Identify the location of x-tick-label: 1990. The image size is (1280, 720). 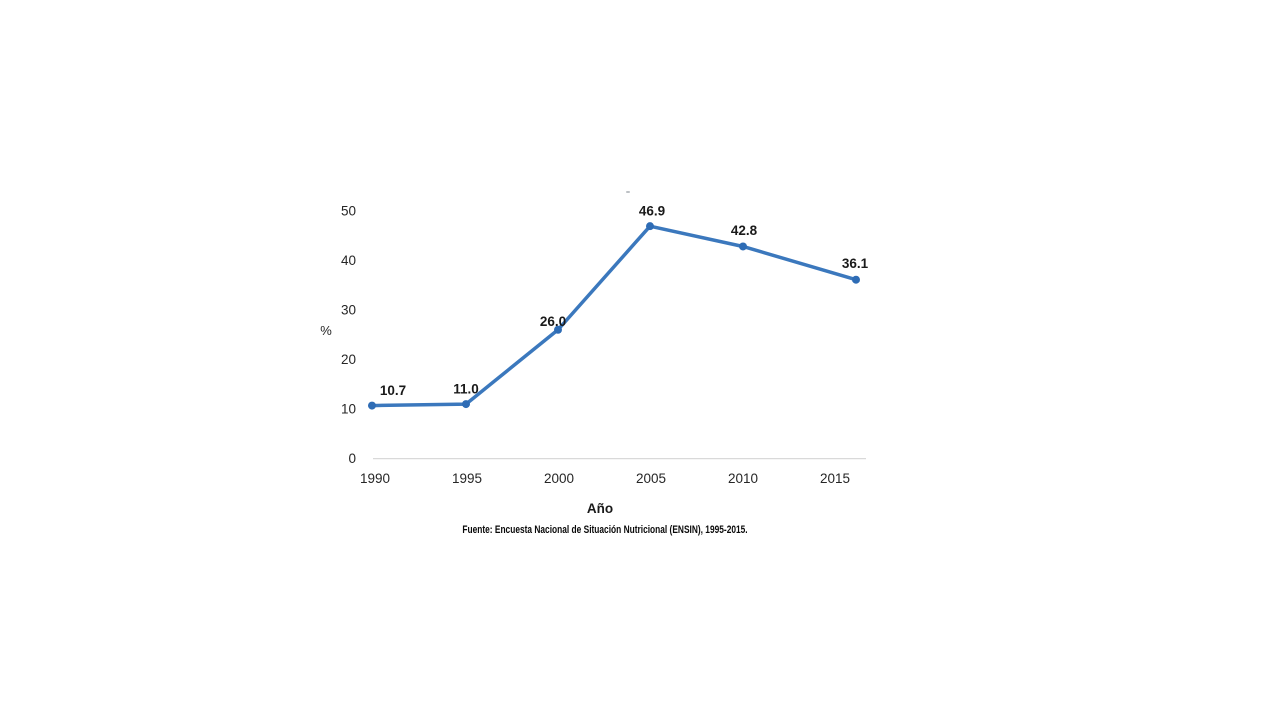
(375, 478).